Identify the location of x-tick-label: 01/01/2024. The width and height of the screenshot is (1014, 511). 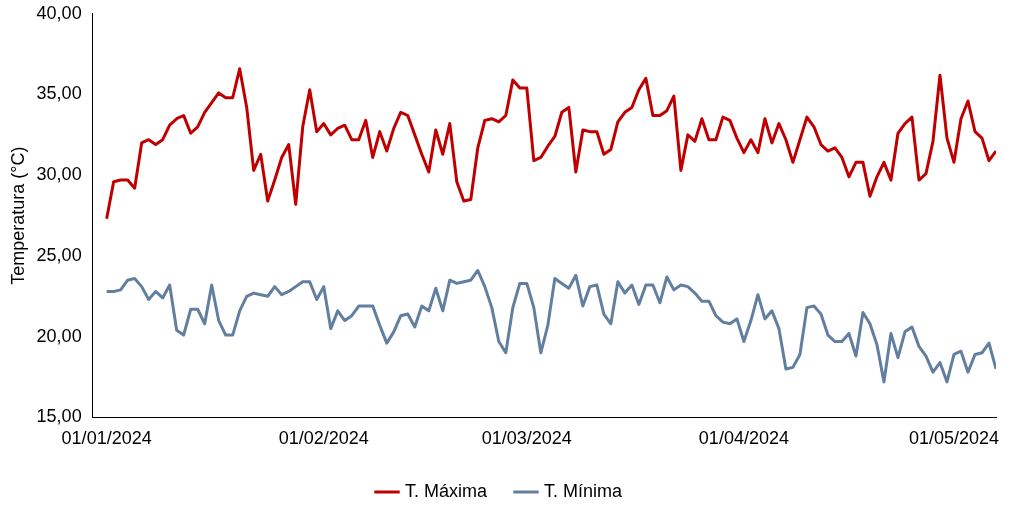
(106, 438).